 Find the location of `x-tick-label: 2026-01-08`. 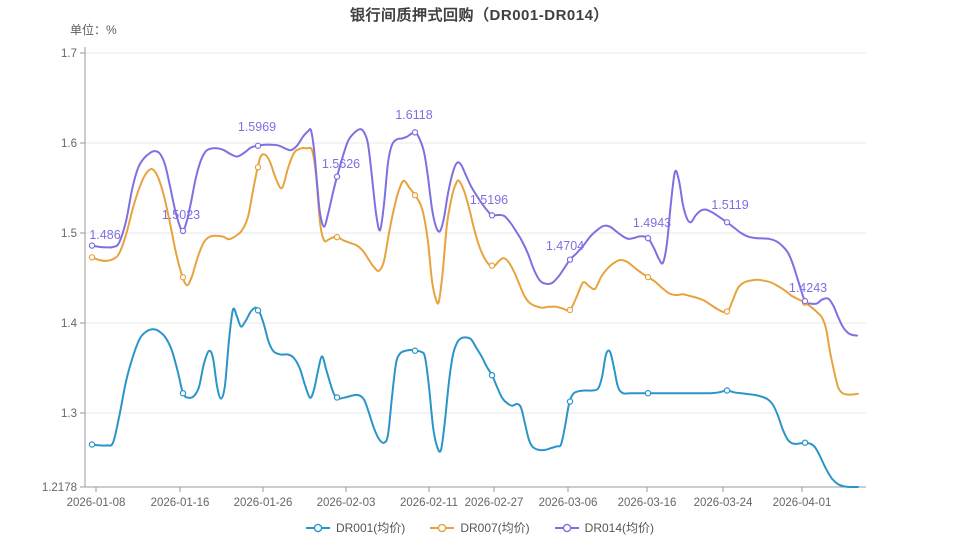

x-tick-label: 2026-01-08 is located at coordinates (96, 503).